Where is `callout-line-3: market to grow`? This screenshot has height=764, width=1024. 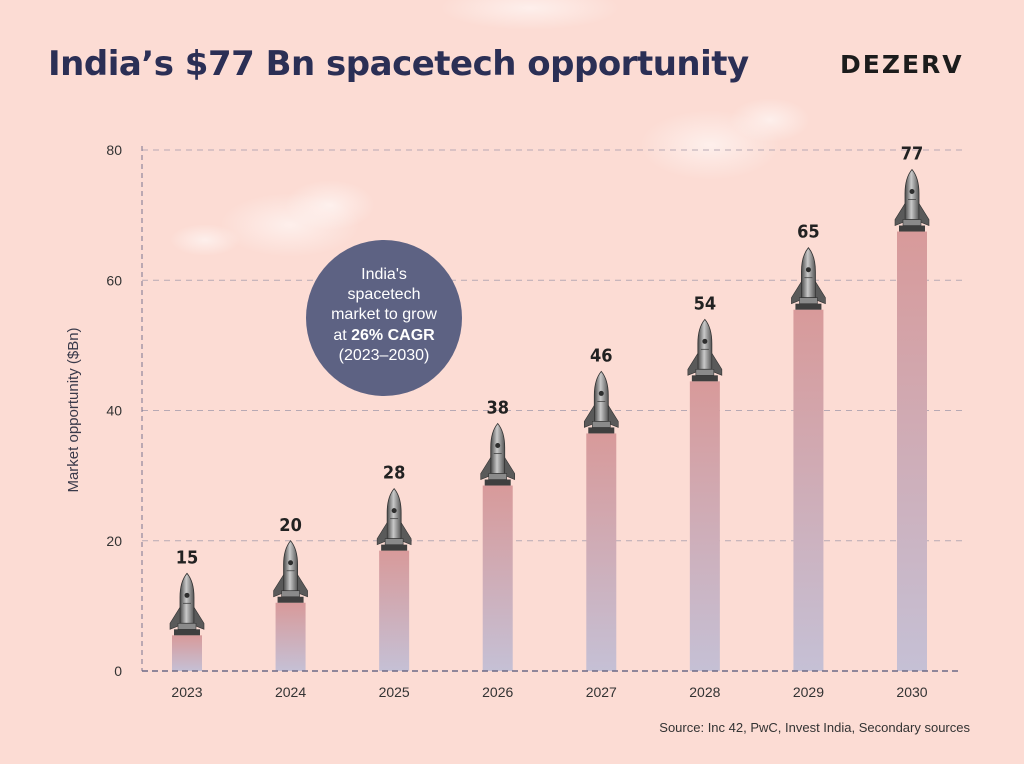
callout-line-3: market to grow is located at coordinates (384, 314).